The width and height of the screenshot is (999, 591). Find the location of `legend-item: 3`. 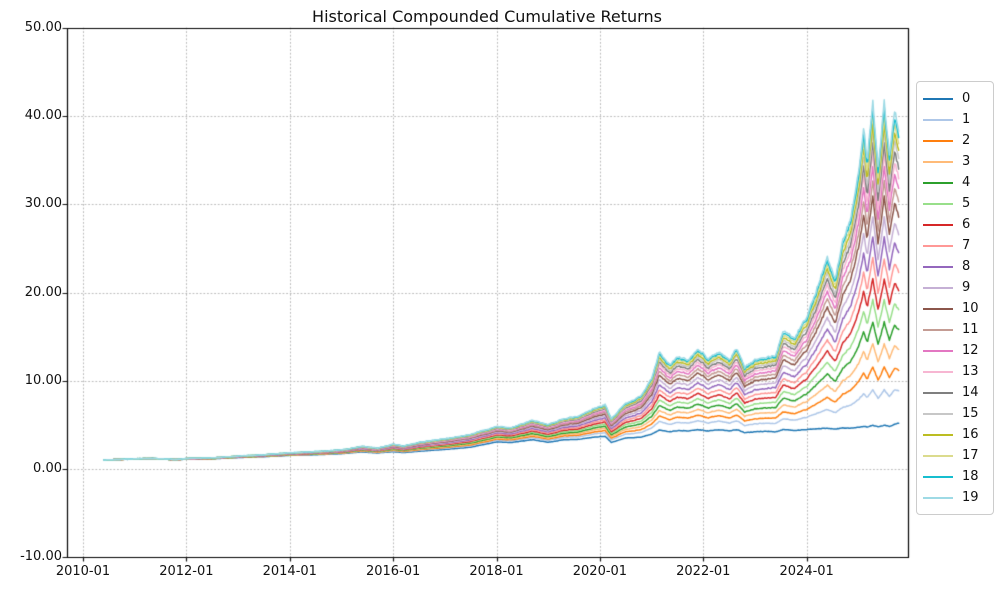

legend-item: 3 is located at coordinates (955, 161).